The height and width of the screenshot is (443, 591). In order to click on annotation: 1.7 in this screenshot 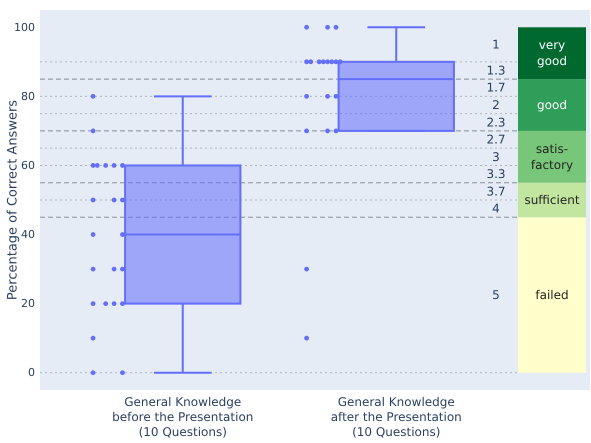, I will do `click(496, 87)`.